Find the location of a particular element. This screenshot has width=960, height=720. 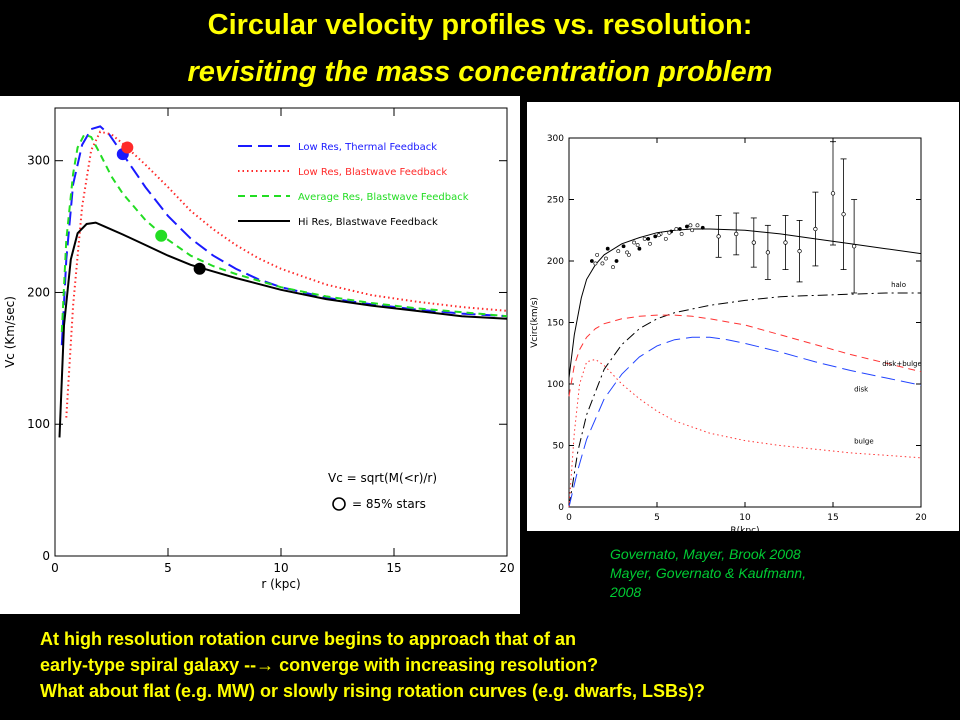

series-line-disk-bulge is located at coordinates (745, 355).